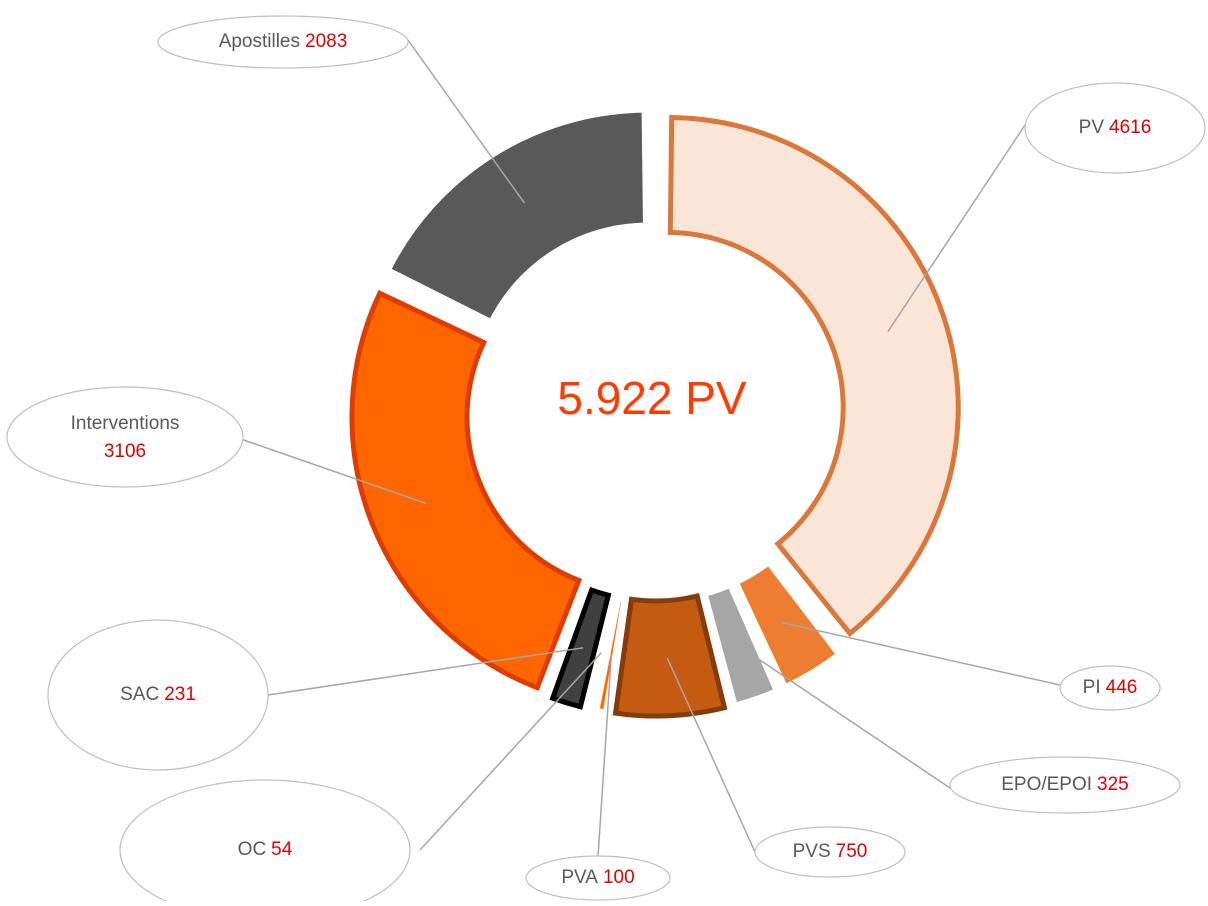 This screenshot has width=1208, height=906. Describe the element at coordinates (139, 694) in the screenshot. I see `label-name: SAC` at that location.